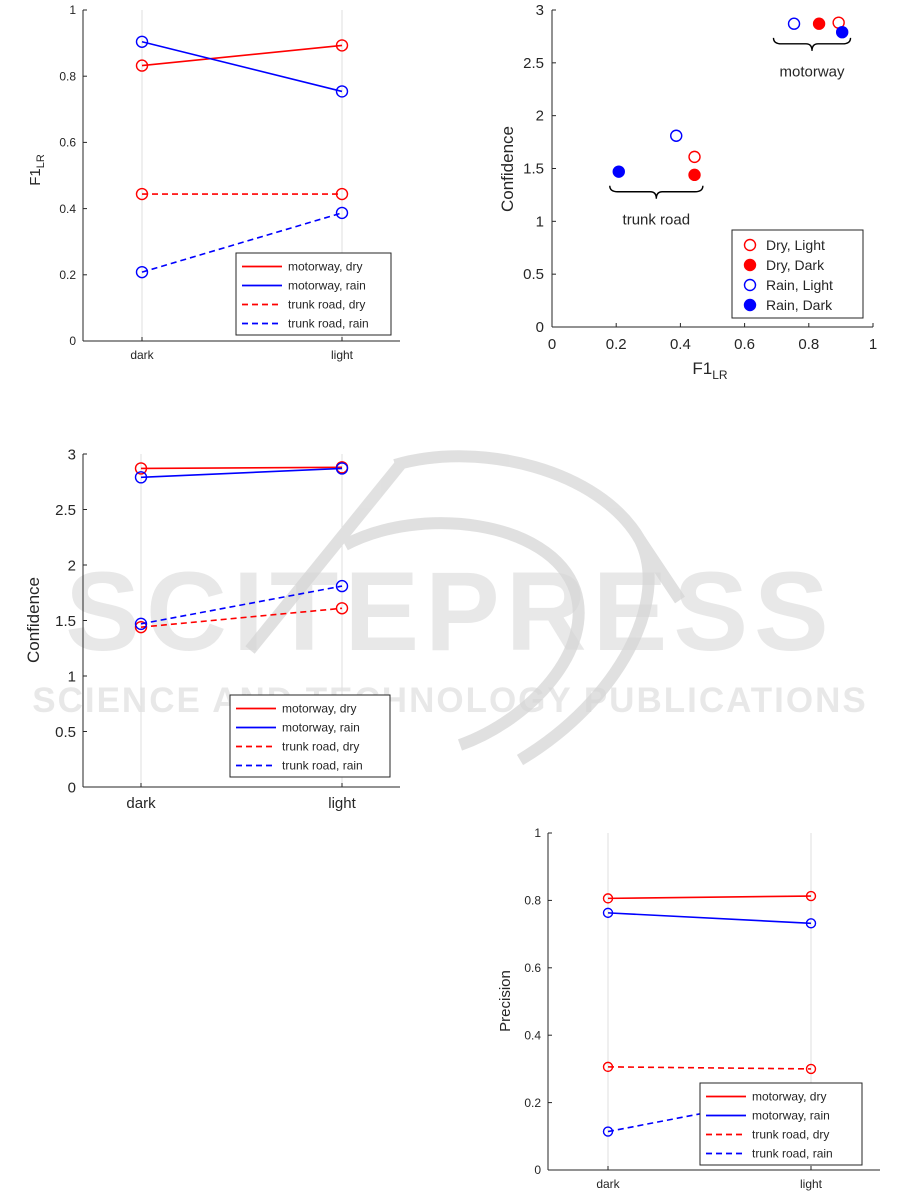 The width and height of the screenshot is (901, 1197). Describe the element at coordinates (812, 44) in the screenshot. I see `motorway-brace` at that location.